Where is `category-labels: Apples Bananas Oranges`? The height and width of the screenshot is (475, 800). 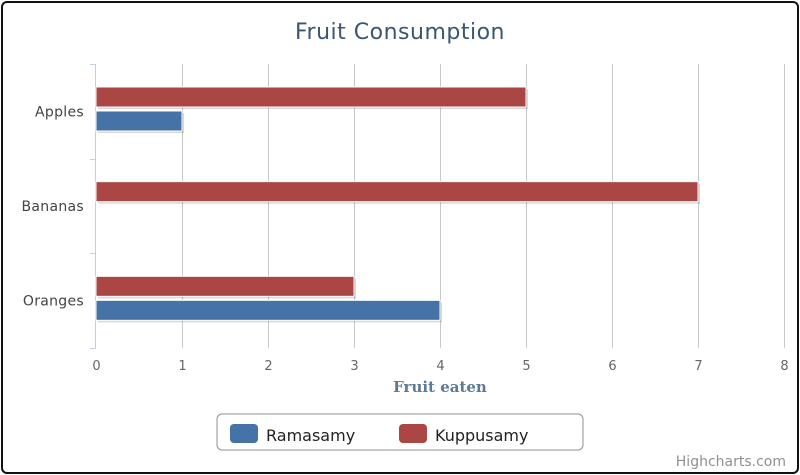
category-labels: Apples Bananas Oranges is located at coordinates (53, 206).